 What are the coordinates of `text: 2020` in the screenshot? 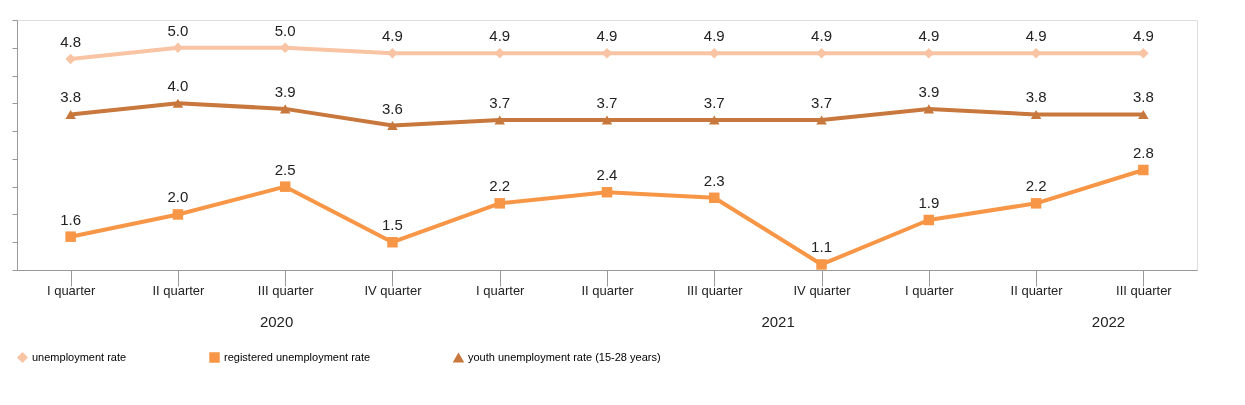 It's located at (276, 321).